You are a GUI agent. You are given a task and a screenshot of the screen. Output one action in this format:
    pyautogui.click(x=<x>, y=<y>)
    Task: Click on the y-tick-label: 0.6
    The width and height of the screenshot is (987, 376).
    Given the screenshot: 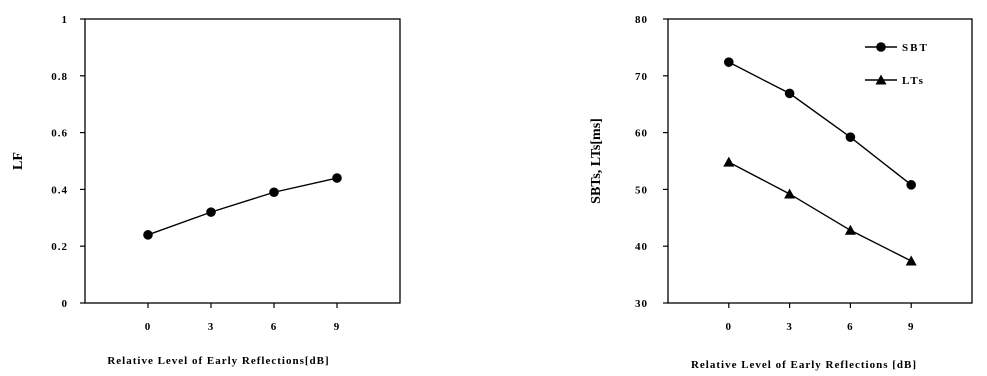 What is the action you would take?
    pyautogui.click(x=59, y=134)
    